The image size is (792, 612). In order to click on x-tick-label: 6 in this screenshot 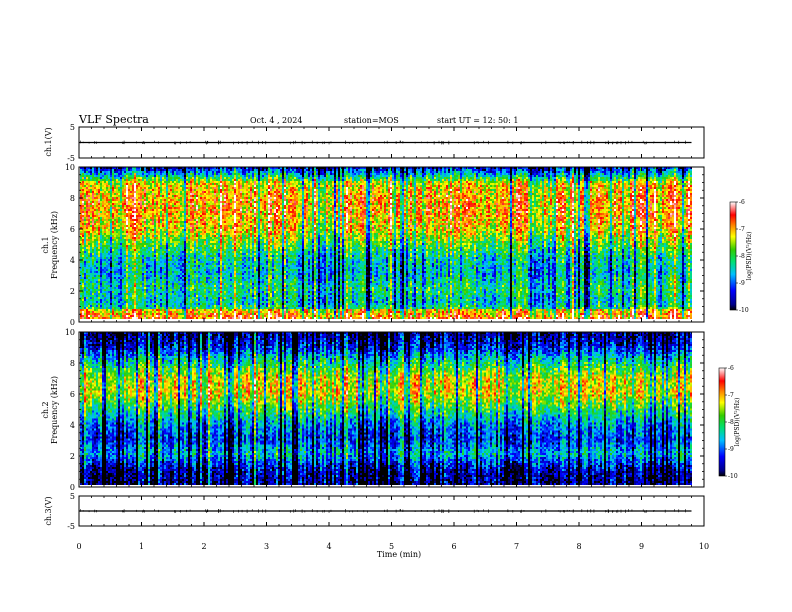, I will do `click(453, 546)`.